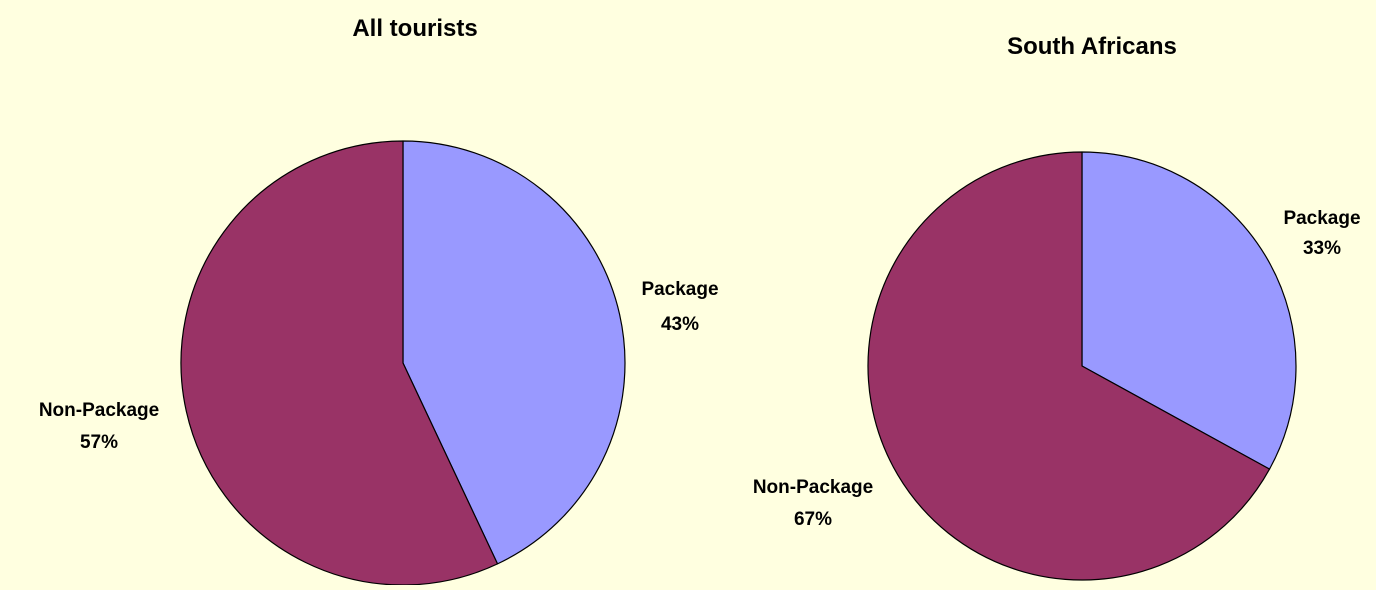 The image size is (1376, 590). I want to click on chart-title-all-tourists: All tourists, so click(414, 28).